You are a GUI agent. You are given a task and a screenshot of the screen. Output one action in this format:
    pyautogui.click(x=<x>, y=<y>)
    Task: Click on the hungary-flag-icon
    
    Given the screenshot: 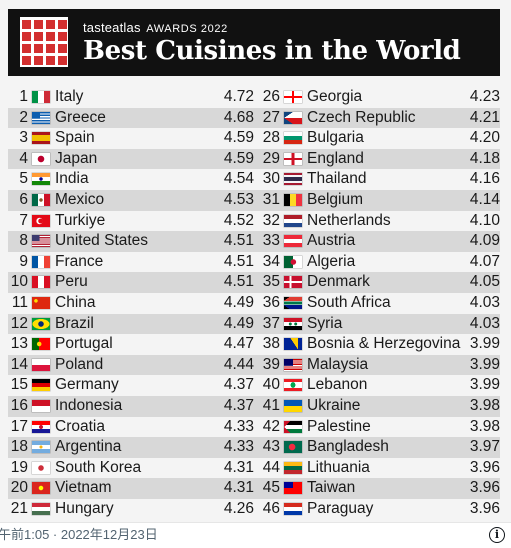 What is the action you would take?
    pyautogui.click(x=41, y=508)
    